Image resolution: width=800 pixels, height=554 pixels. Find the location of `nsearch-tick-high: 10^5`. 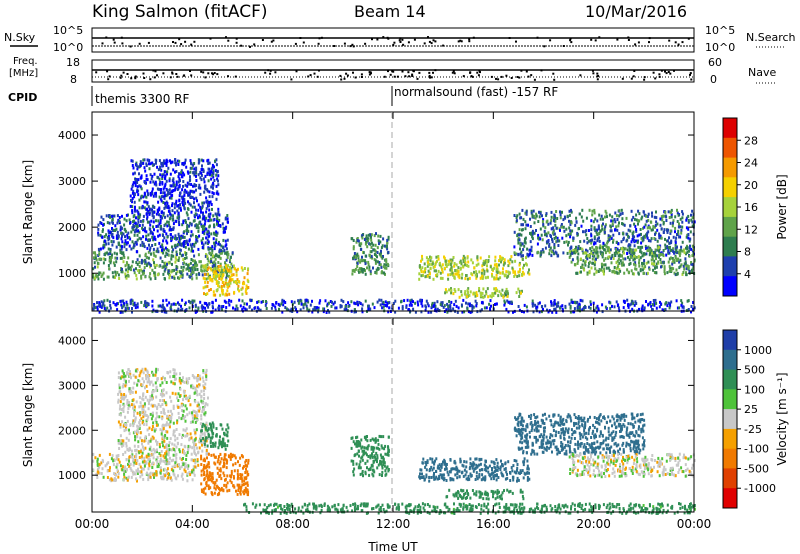

nsearch-tick-high: 10^5 is located at coordinates (720, 30).